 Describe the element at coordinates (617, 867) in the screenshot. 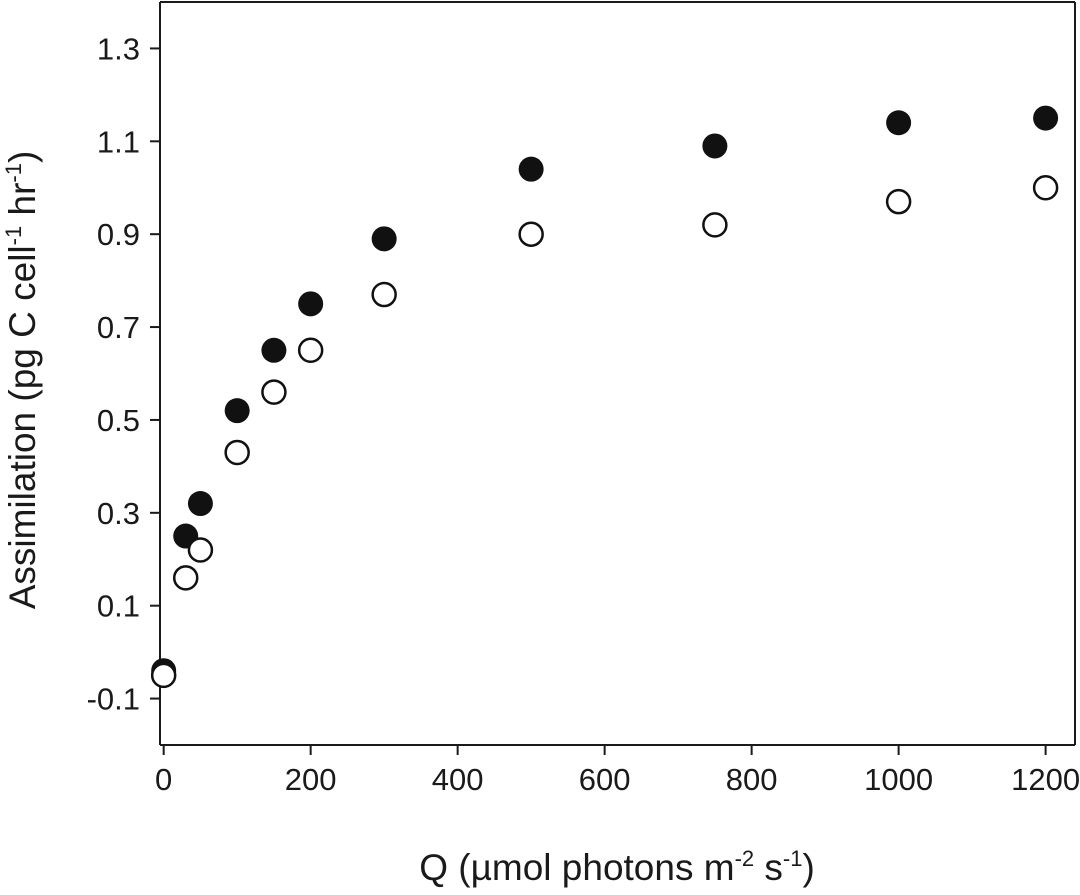

I see `x-axis-title: Q (µmol photons m-2 s-1)` at that location.